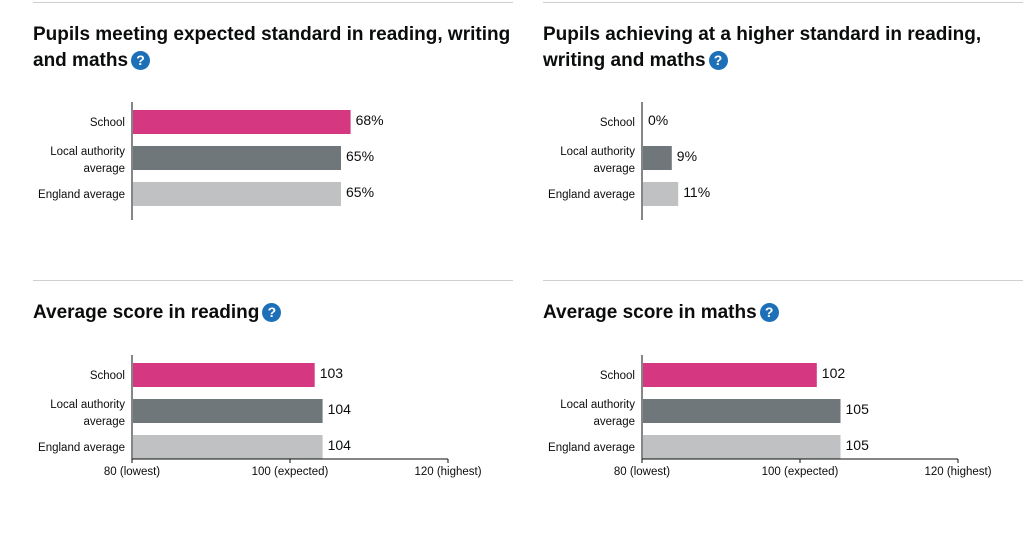 The height and width of the screenshot is (538, 1024). What do you see at coordinates (340, 445) in the screenshot?
I see `value-label-england: 104` at bounding box center [340, 445].